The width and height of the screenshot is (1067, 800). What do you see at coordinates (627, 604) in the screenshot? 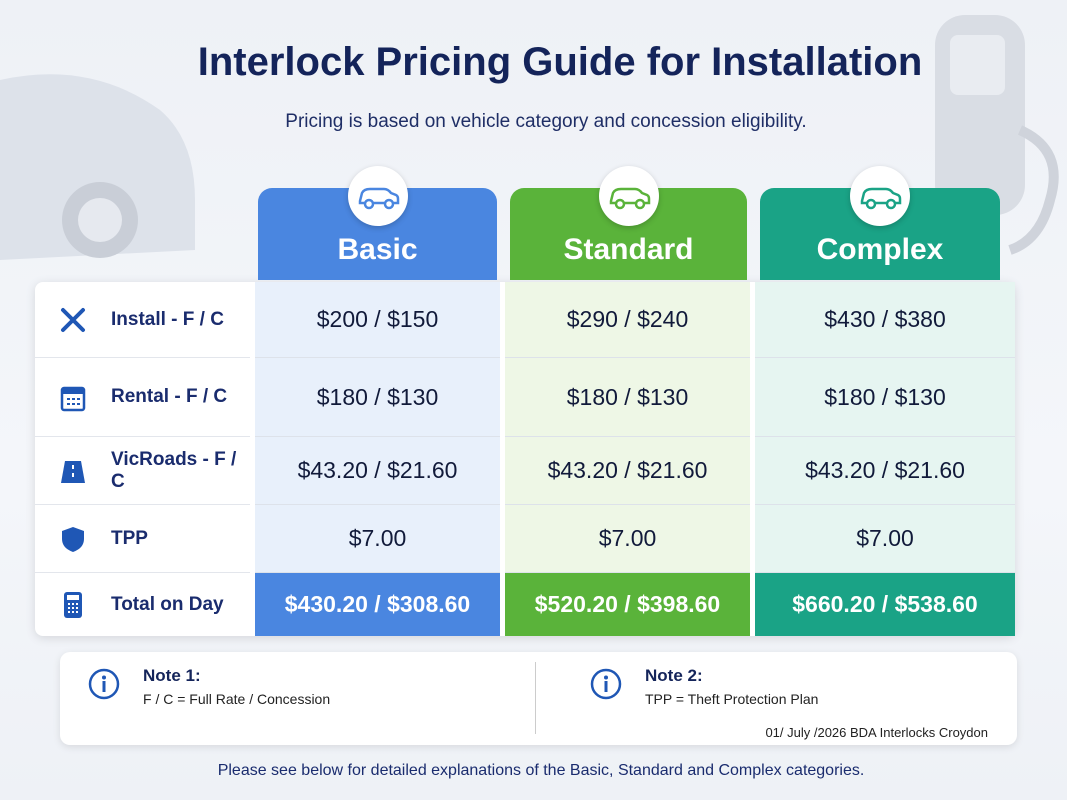
I see `price-cell: $520.20 / $398.60` at bounding box center [627, 604].